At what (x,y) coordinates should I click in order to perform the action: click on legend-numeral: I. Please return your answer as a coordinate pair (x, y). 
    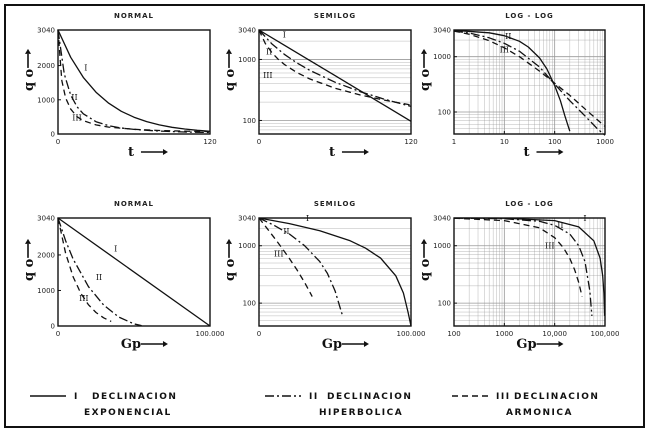
    Looking at the image, I should click on (76, 397).